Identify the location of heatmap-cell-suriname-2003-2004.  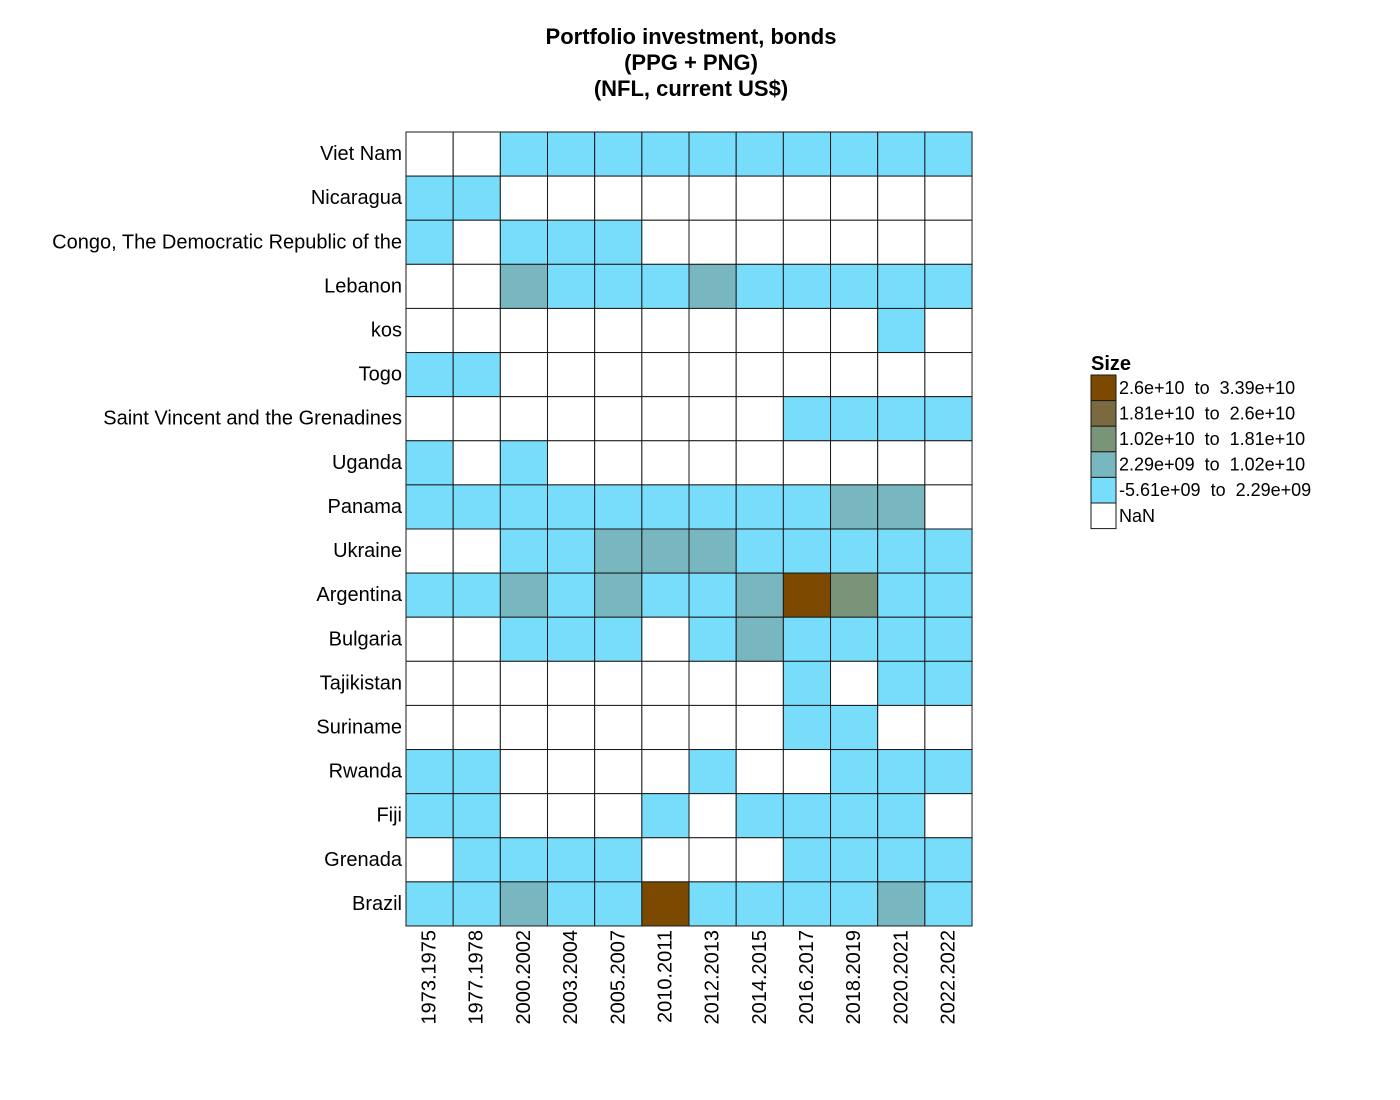
(571, 727).